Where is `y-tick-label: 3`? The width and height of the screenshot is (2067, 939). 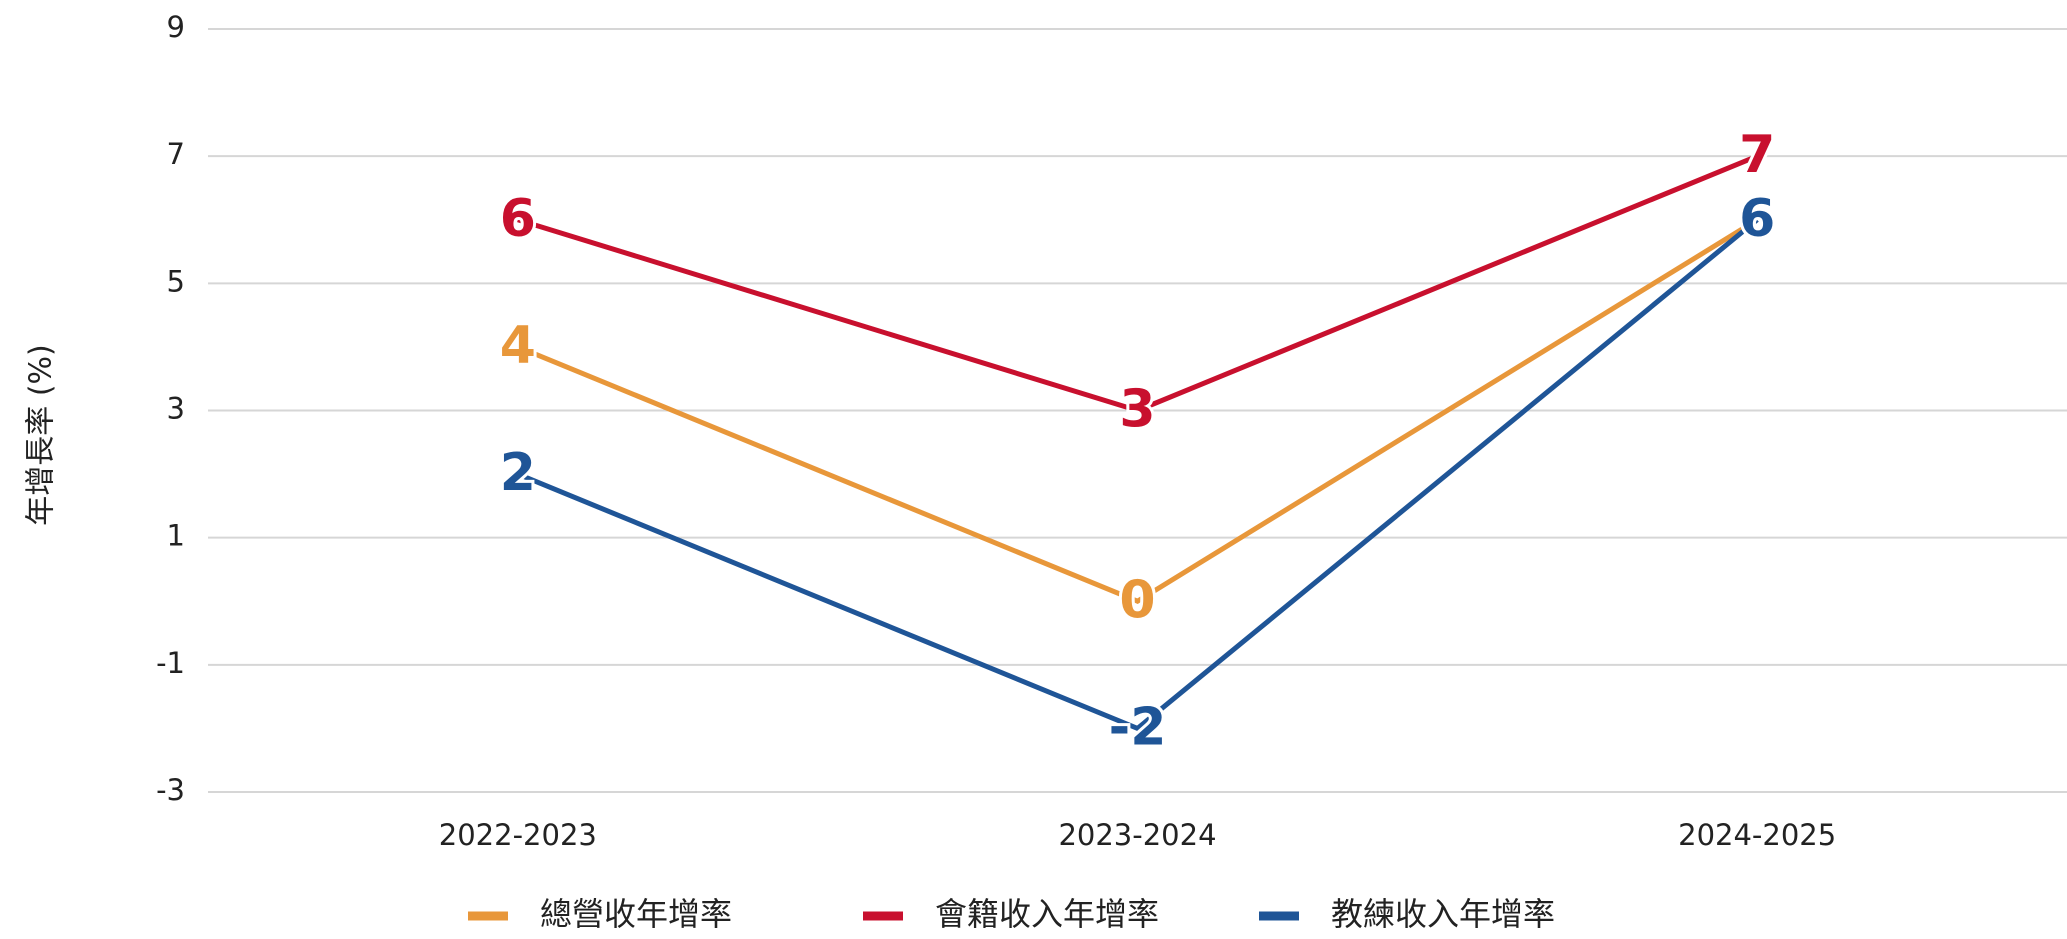 y-tick-label: 3 is located at coordinates (176, 409).